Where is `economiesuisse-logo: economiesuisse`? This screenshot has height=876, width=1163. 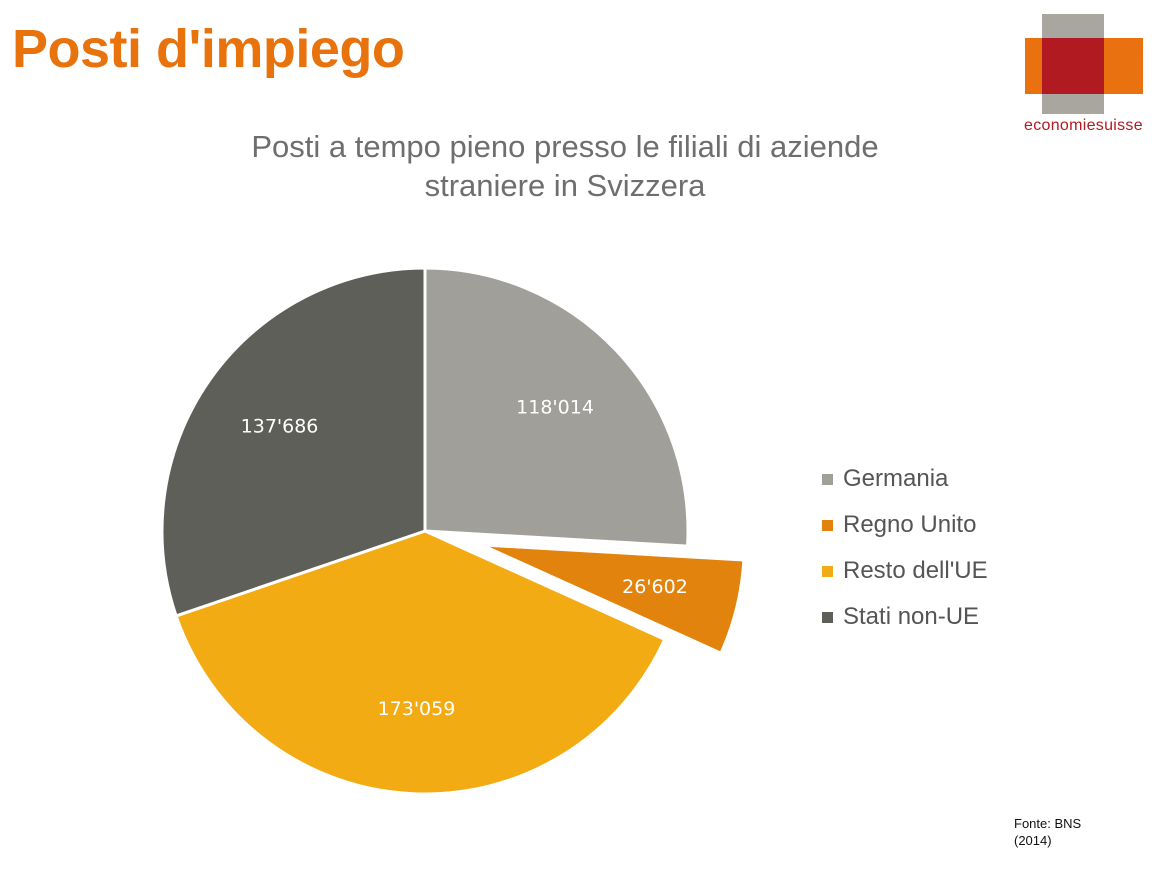 economiesuisse-logo: economiesuisse is located at coordinates (1085, 77).